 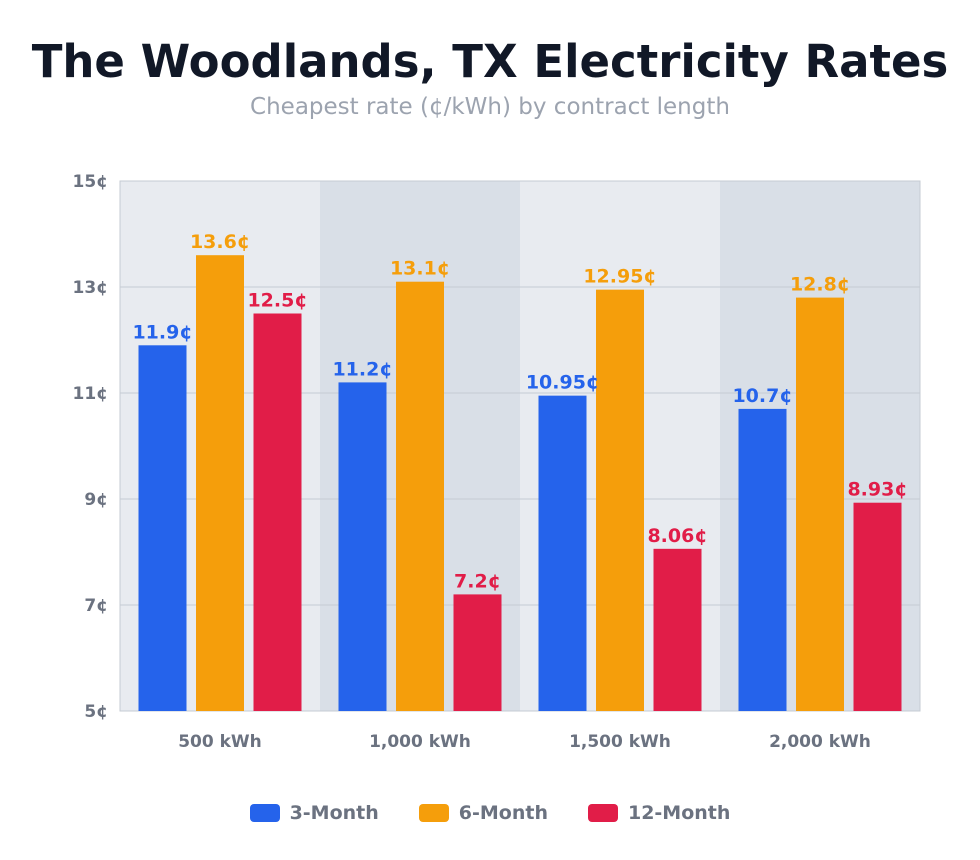 What do you see at coordinates (420, 269) in the screenshot?
I see `data-label: 13.1¢` at bounding box center [420, 269].